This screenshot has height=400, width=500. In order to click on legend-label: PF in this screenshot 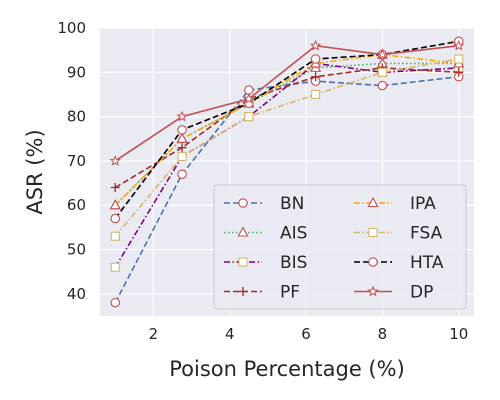, I will do `click(290, 293)`.